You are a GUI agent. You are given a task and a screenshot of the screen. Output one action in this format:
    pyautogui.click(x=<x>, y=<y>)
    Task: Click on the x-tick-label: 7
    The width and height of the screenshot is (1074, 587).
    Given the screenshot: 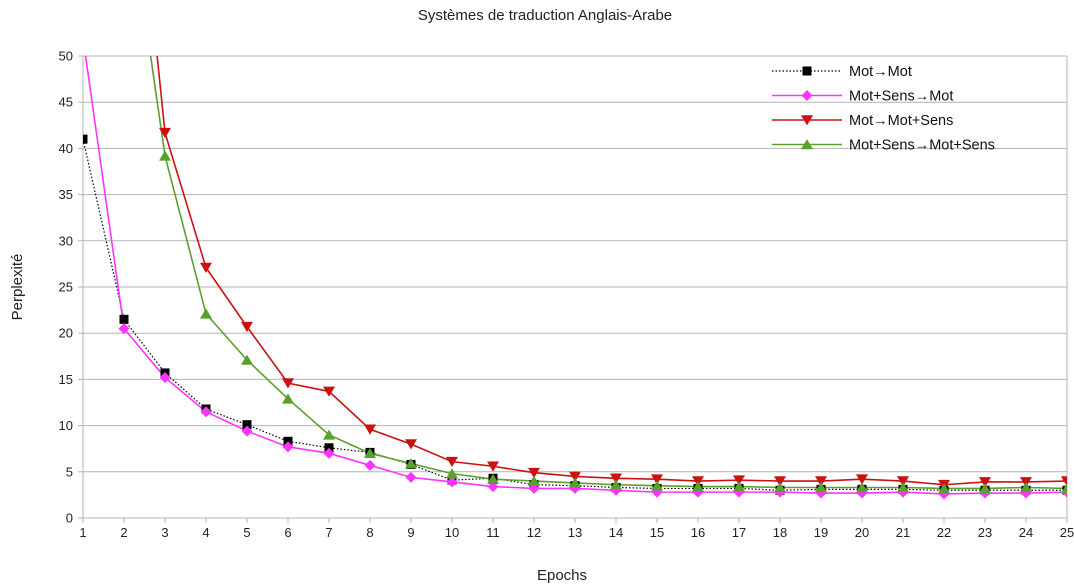 What is the action you would take?
    pyautogui.click(x=328, y=532)
    